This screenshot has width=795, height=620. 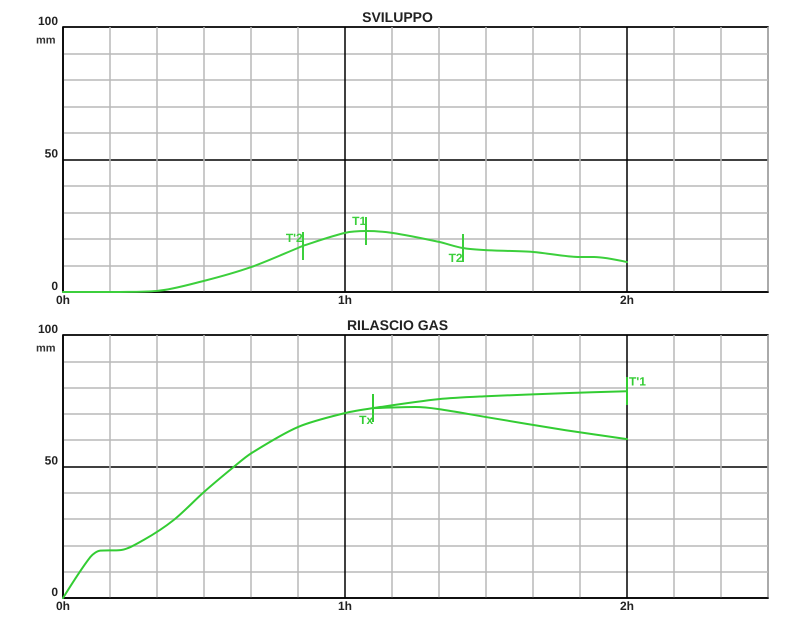 I want to click on annotation: T1, so click(x=359, y=221).